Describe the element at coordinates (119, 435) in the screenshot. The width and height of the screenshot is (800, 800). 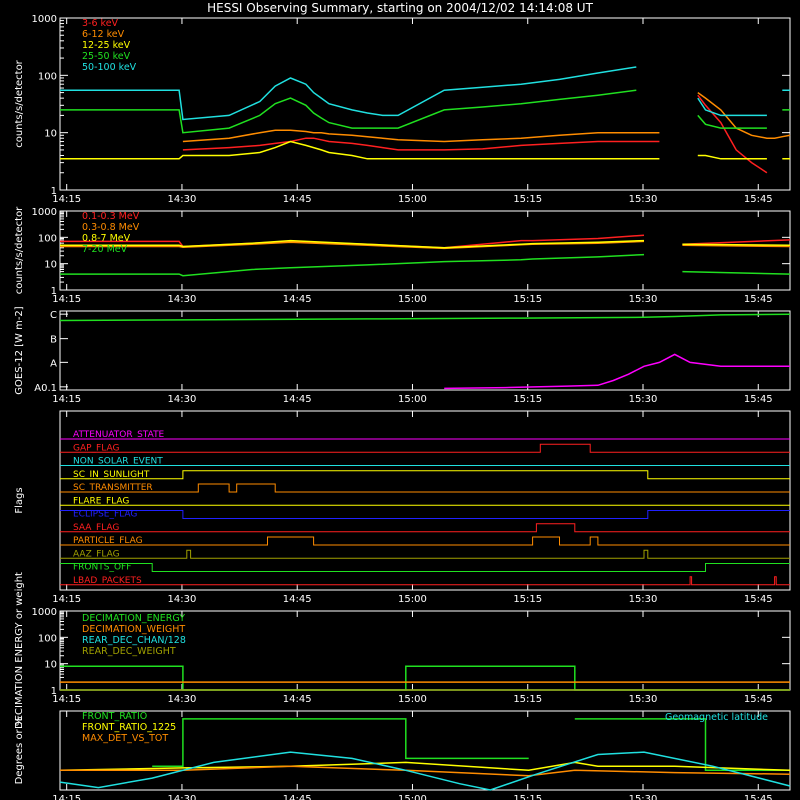
I see `flag-label: ATTENUATOR_STATE` at that location.